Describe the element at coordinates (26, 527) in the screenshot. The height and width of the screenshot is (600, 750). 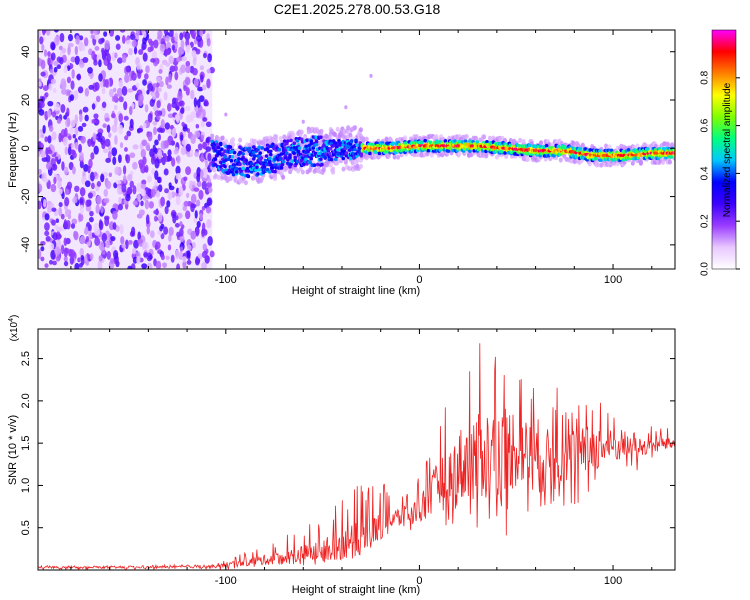
I see `snr-y-tick-label: 0.5` at that location.